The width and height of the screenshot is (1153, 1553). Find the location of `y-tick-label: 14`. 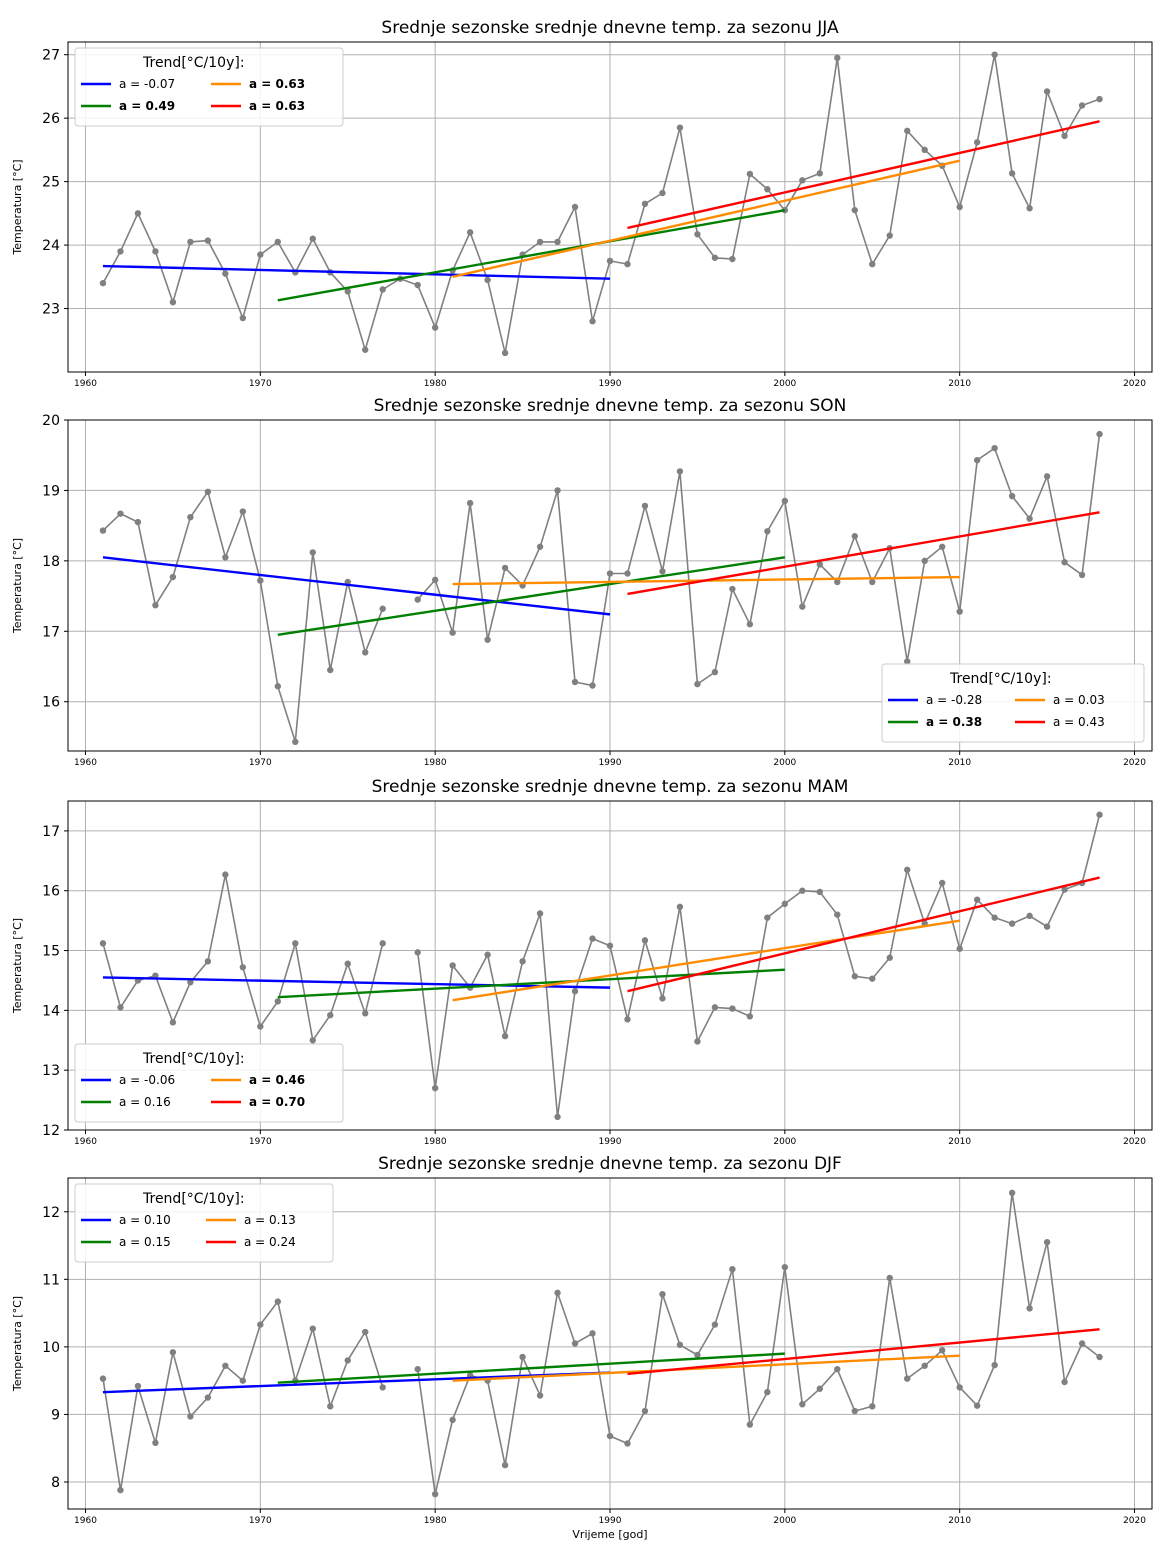

y-tick-label: 14 is located at coordinates (51, 1011).